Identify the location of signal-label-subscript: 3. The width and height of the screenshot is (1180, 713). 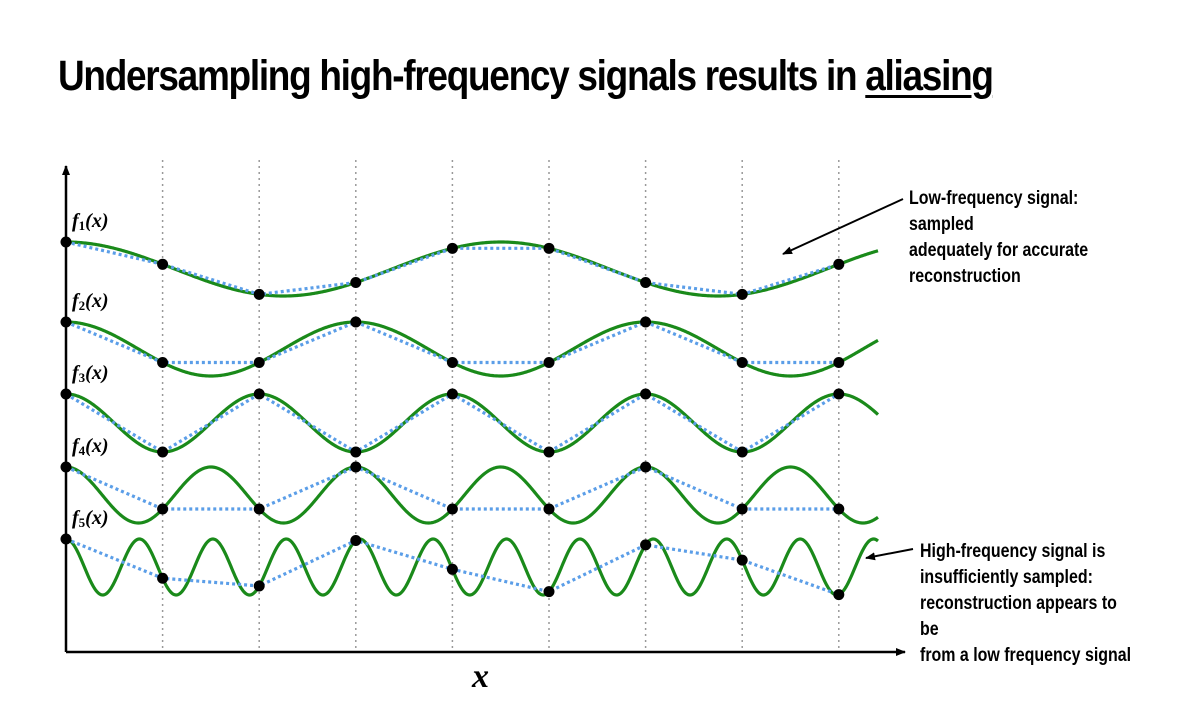
(82, 377).